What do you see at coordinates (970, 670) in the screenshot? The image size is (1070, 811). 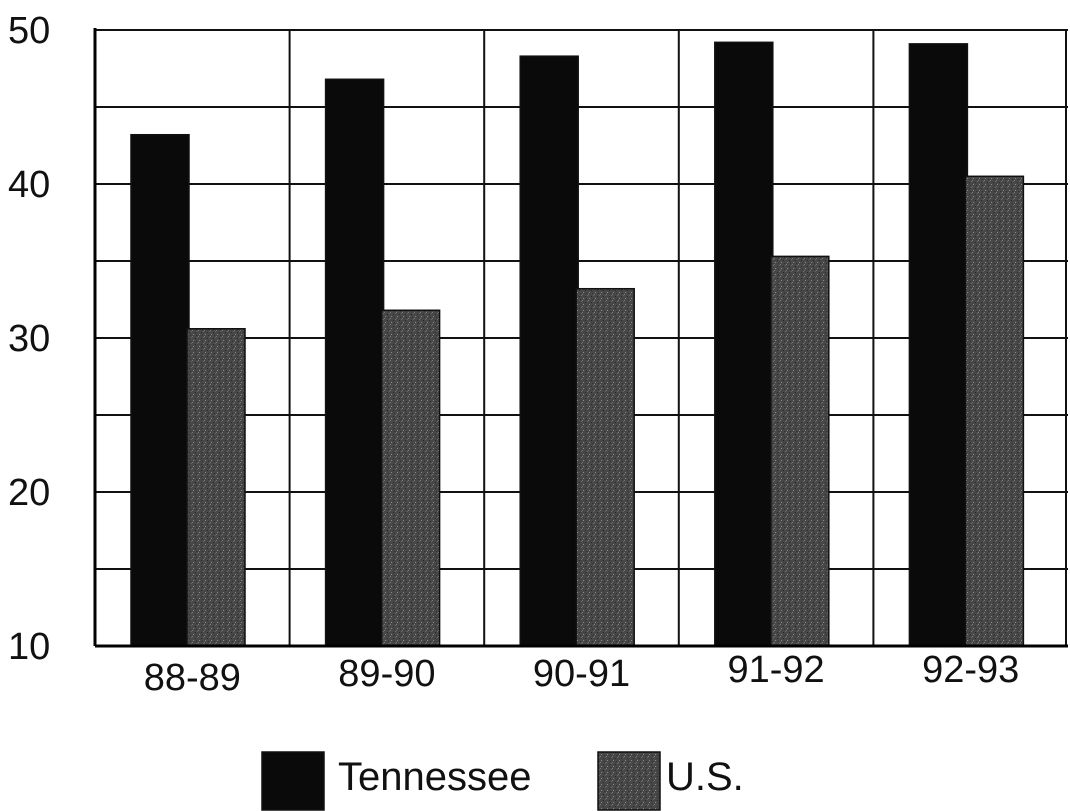 I see `x-tick-label: 92-93` at bounding box center [970, 670].